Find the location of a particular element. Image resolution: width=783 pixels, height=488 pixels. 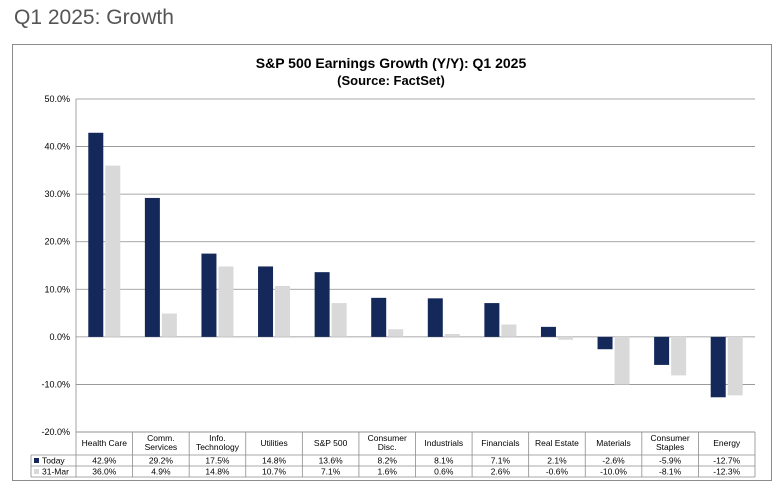

category-label: Staples is located at coordinates (670, 447).